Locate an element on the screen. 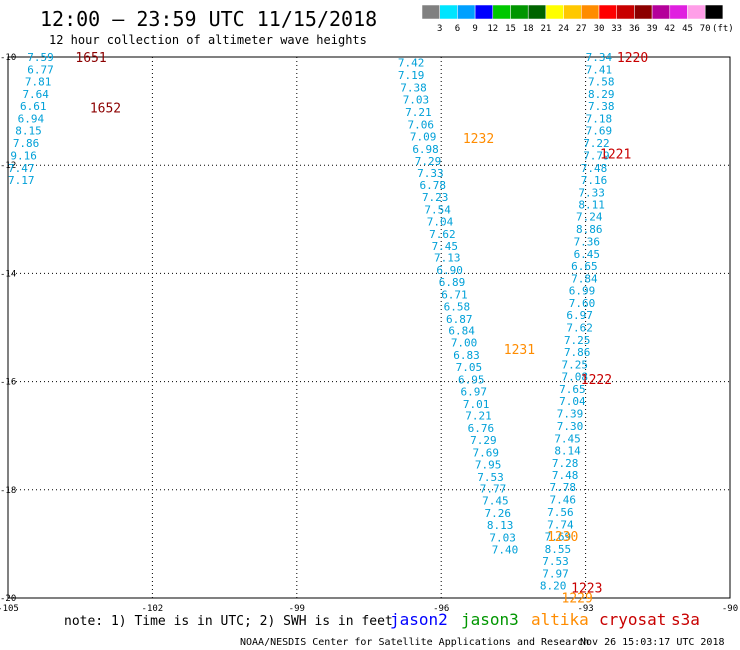 The height and width of the screenshot is (650, 740). colorbar-tick: 6 is located at coordinates (457, 29).